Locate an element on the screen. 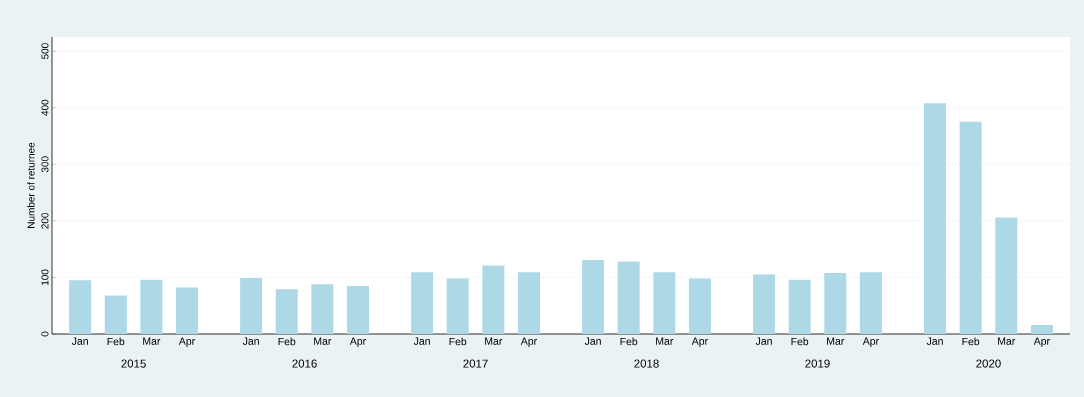 The image size is (1084, 397). text: 2020 is located at coordinates (988, 363).